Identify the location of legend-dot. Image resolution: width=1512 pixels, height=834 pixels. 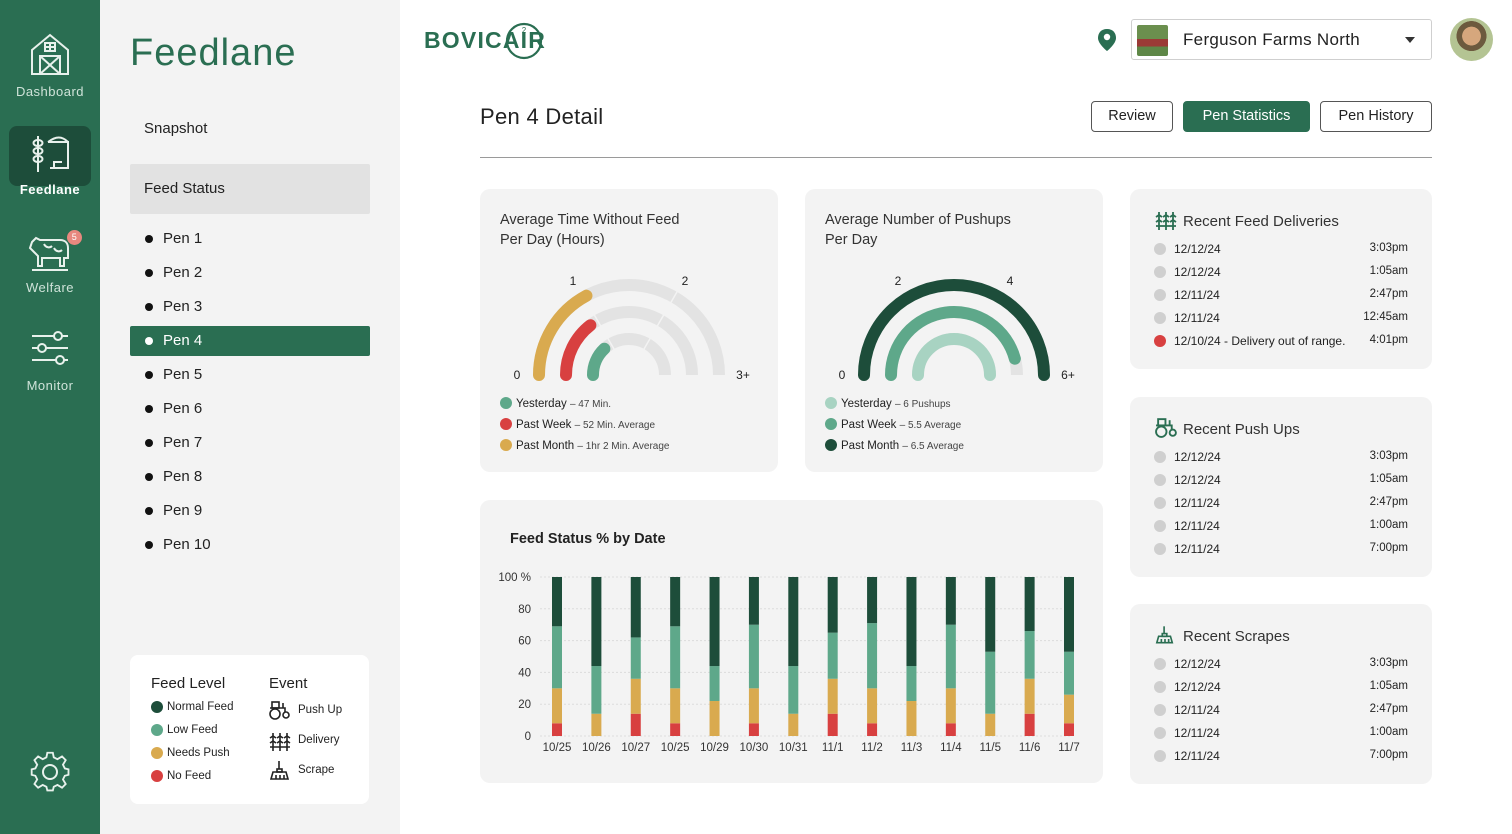
(831, 424).